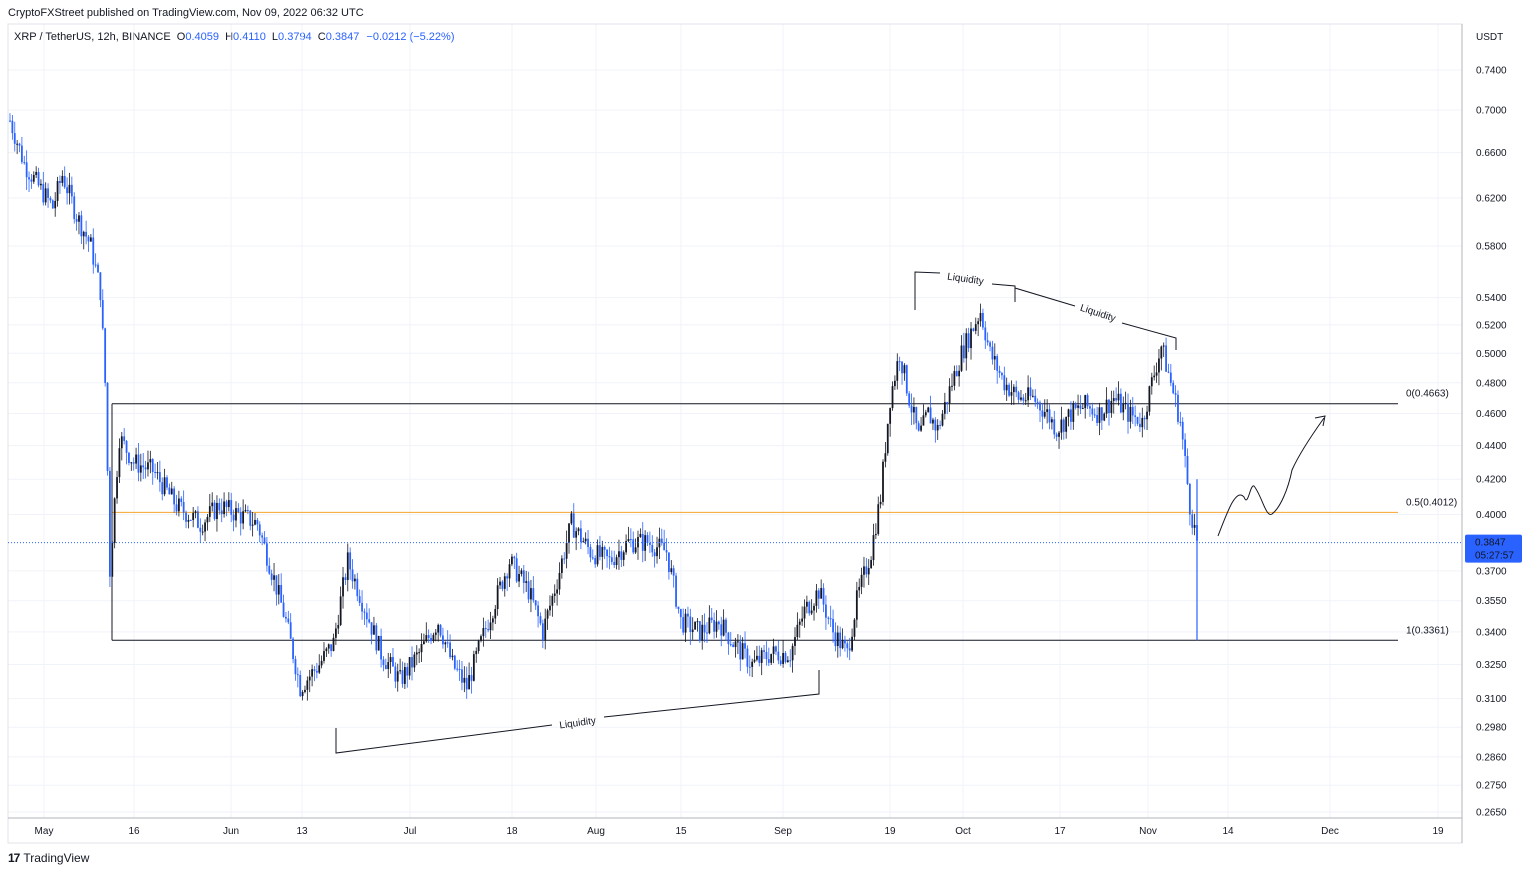 Image resolution: width=1536 pixels, height=874 pixels. I want to click on fib-label: 0(0.4663), so click(1427, 394).